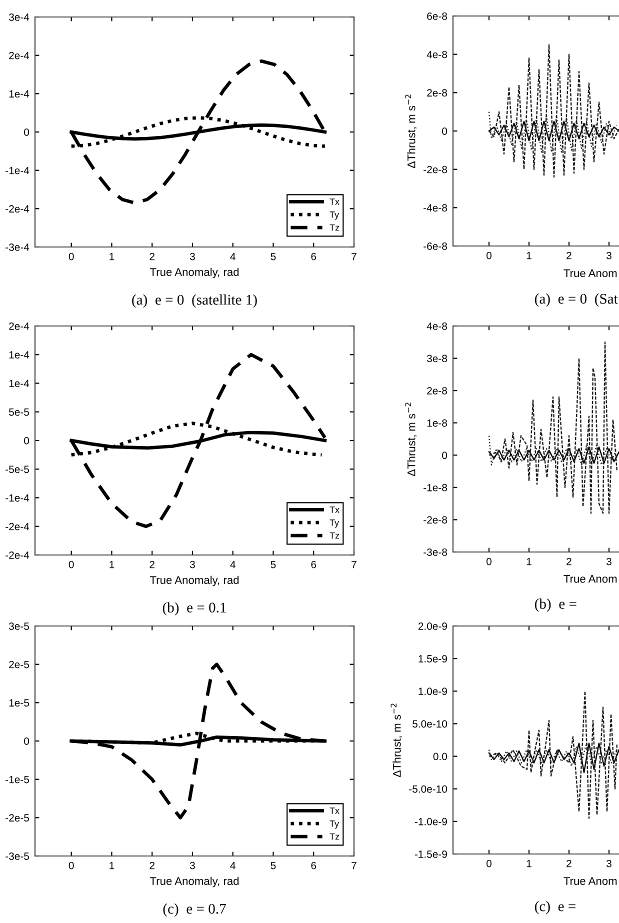  I want to click on y-tick-label: 3e-8, so click(436, 358).